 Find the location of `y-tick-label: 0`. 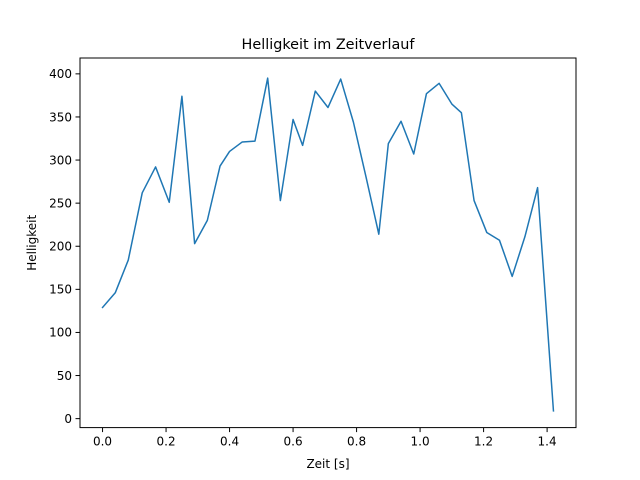

y-tick-label: 0 is located at coordinates (68, 419).